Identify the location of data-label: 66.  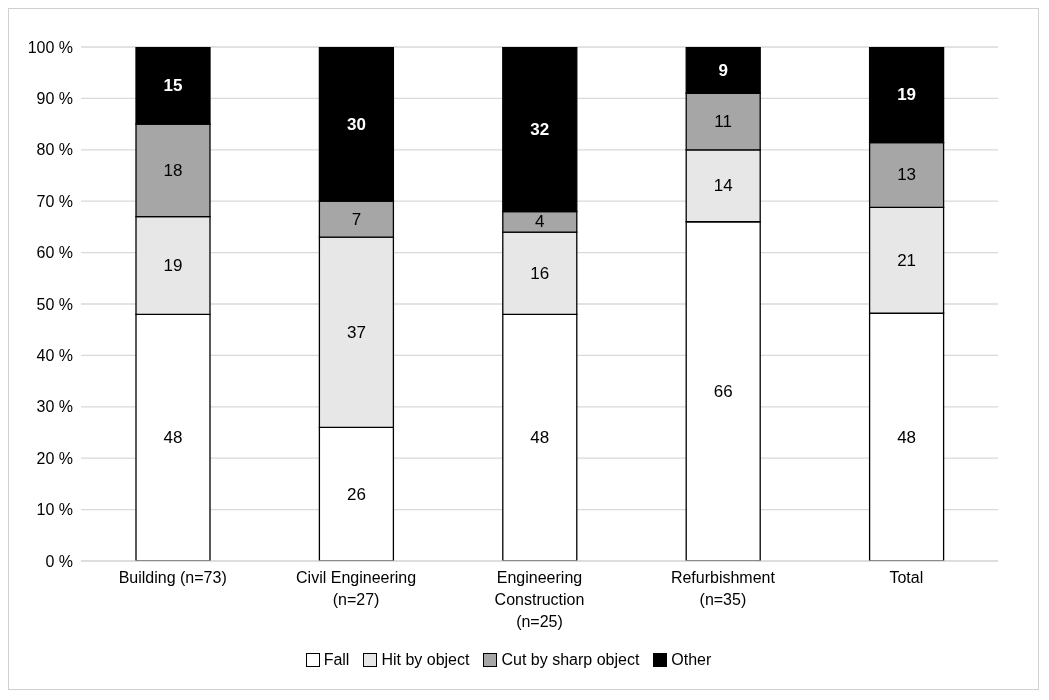
(723, 391).